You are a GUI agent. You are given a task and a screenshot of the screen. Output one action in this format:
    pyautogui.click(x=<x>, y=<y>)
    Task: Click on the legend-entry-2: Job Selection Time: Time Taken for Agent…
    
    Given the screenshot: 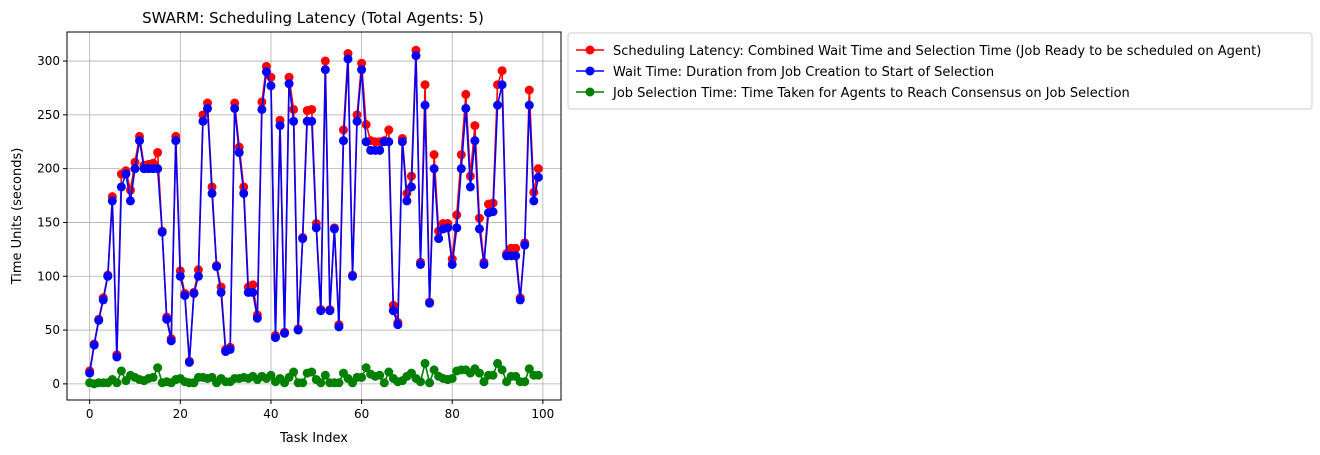 What is the action you would take?
    pyautogui.click(x=853, y=93)
    